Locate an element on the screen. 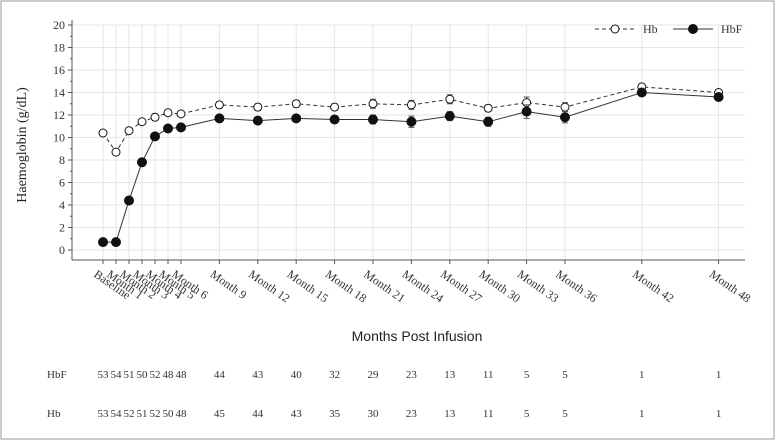 The width and height of the screenshot is (775, 440). y-tick-label: 6 is located at coordinates (62, 183).